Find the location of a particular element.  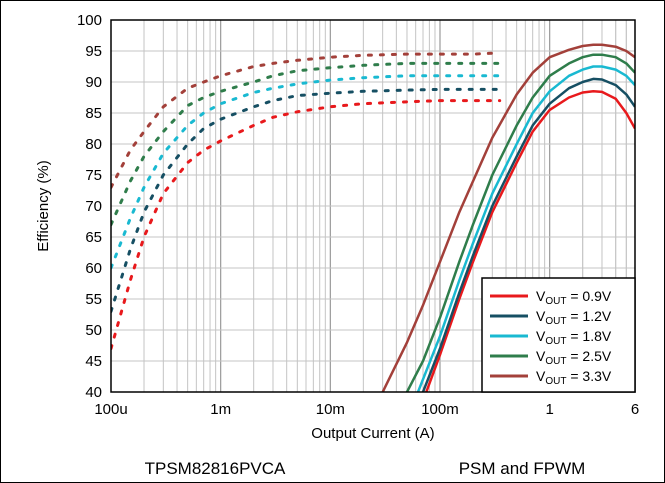

y-tick-label: 85 is located at coordinates (93, 113).